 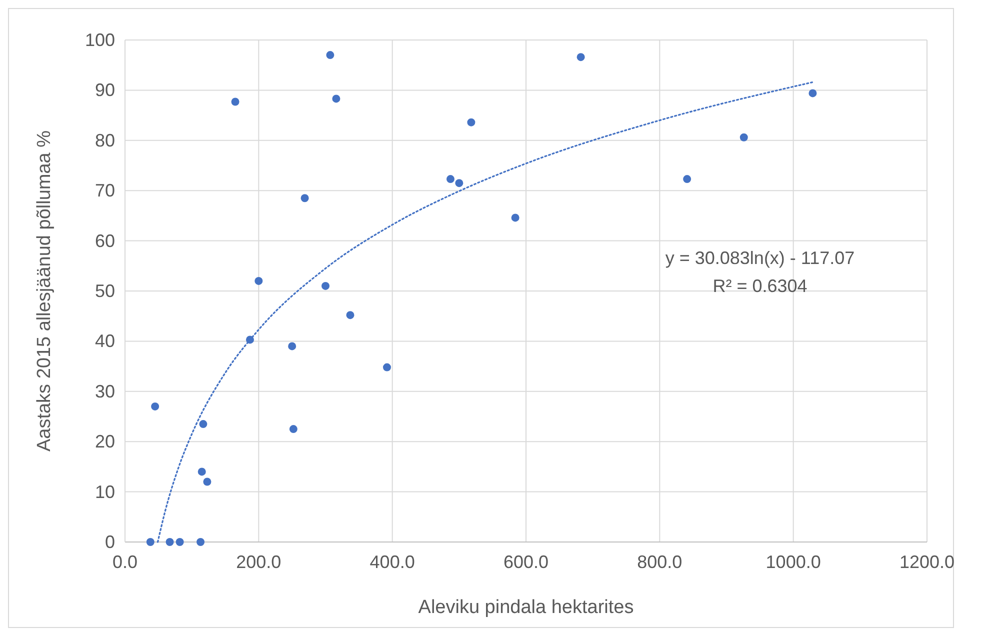 What do you see at coordinates (104, 492) in the screenshot?
I see `y-tick-label: 10` at bounding box center [104, 492].